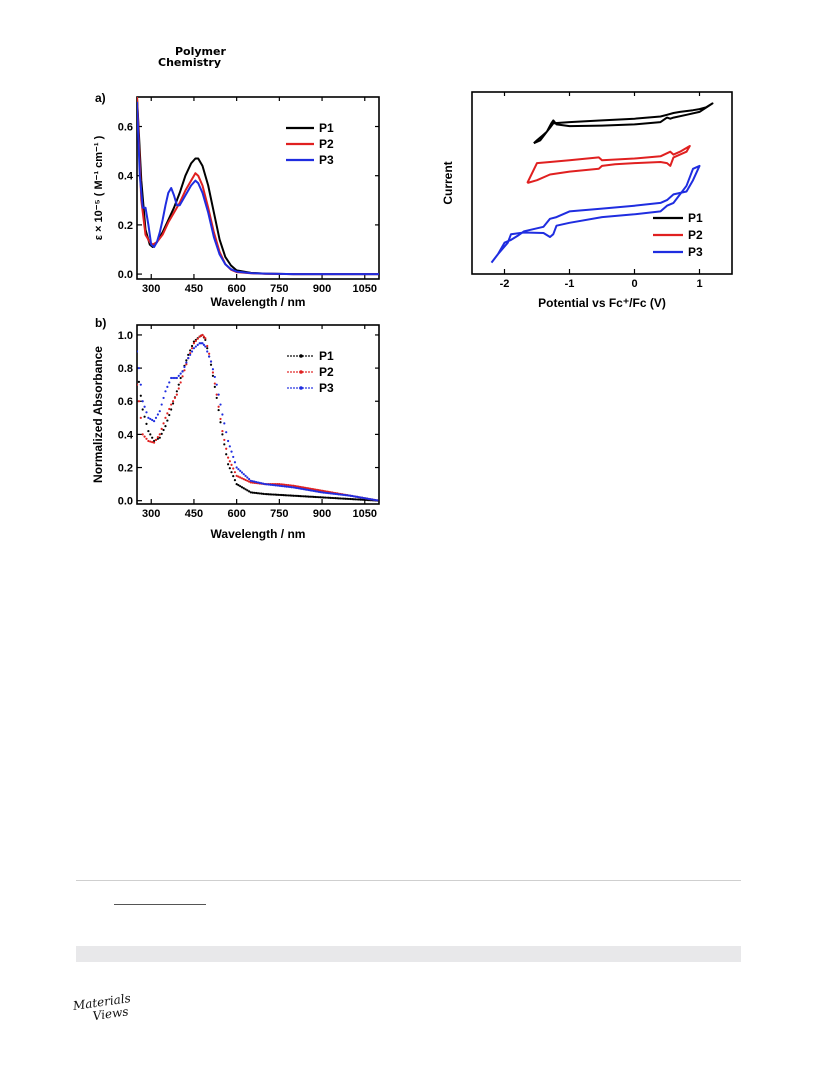 The image size is (816, 1079). I want to click on series-line-p3, so click(595, 214).